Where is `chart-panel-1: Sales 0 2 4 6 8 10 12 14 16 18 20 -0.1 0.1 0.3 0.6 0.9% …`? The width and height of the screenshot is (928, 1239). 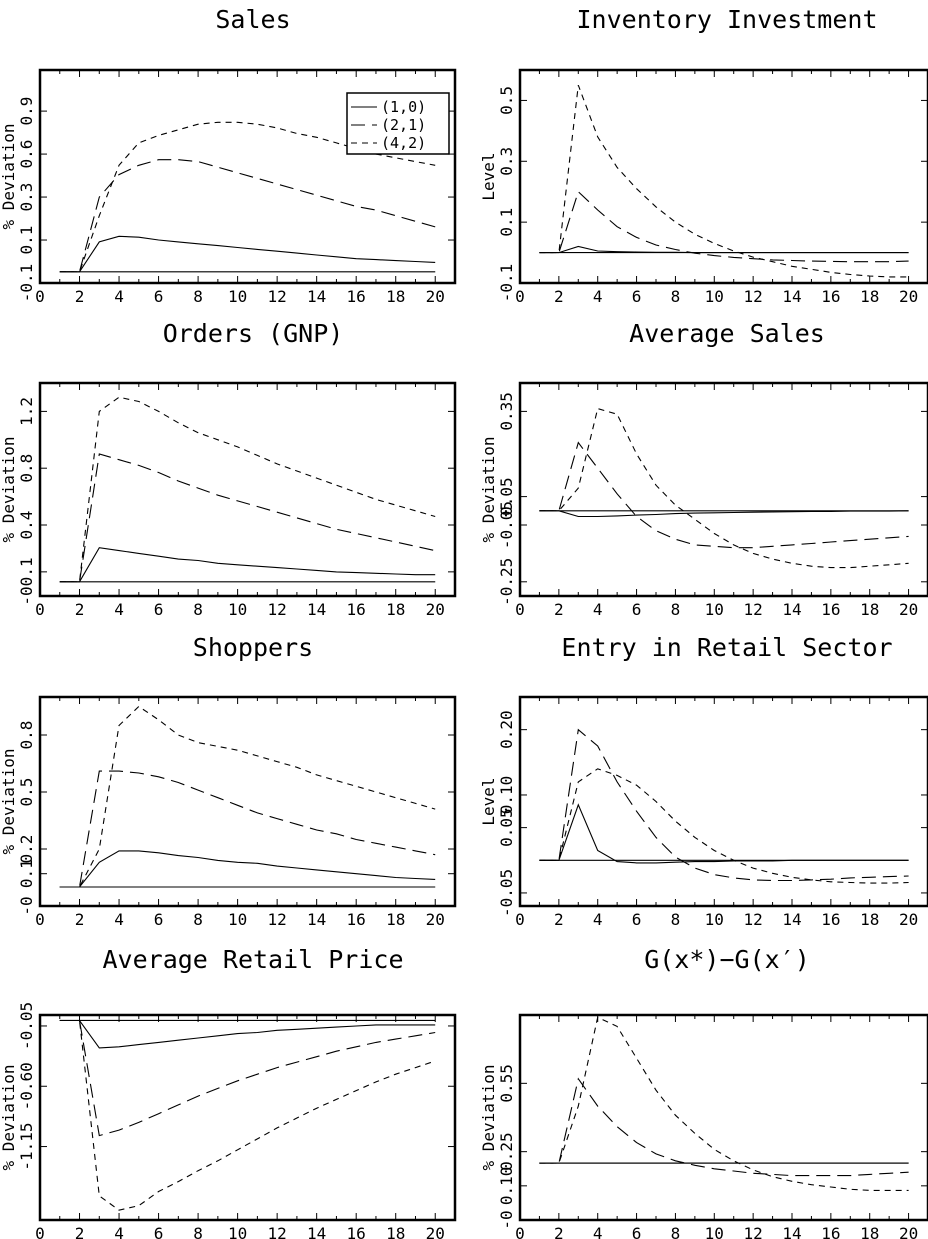 chart-panel-1: Sales 0 2 4 6 8 10 12 14 16 18 20 -0.1 0.1 0.3 0.6 0.9% … is located at coordinates (228, 155).